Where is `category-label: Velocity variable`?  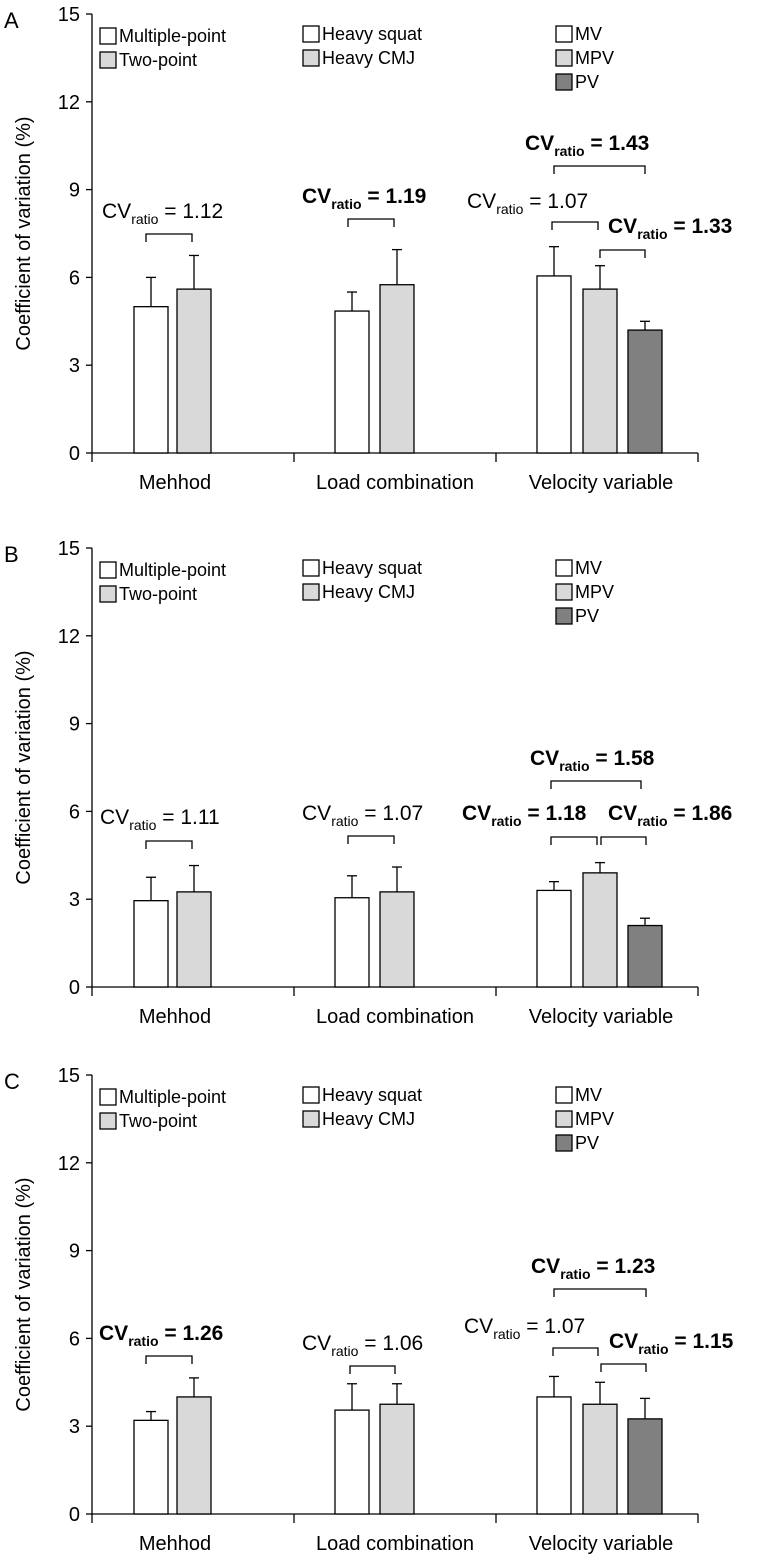
category-label: Velocity variable is located at coordinates (601, 483).